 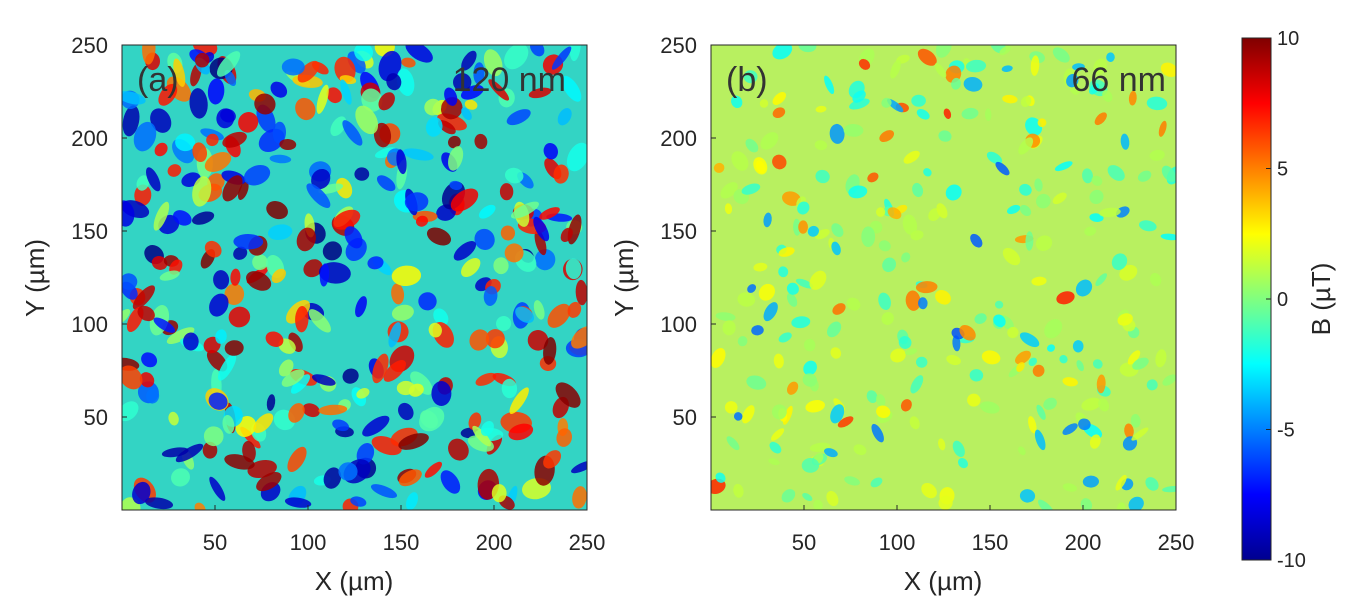 I want to click on x-tick-label: 50, so click(x=804, y=542).